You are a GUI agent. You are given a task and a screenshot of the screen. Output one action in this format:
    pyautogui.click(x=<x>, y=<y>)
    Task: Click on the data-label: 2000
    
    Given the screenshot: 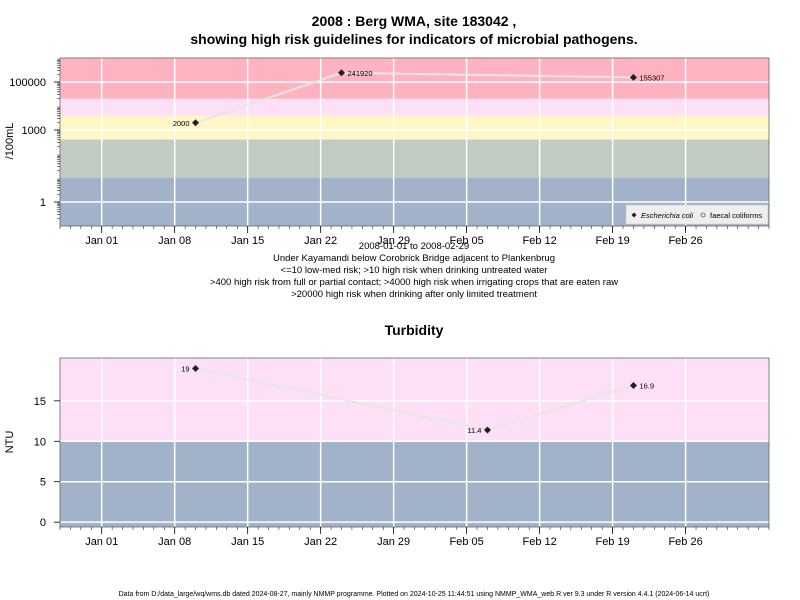 What is the action you would take?
    pyautogui.click(x=181, y=123)
    